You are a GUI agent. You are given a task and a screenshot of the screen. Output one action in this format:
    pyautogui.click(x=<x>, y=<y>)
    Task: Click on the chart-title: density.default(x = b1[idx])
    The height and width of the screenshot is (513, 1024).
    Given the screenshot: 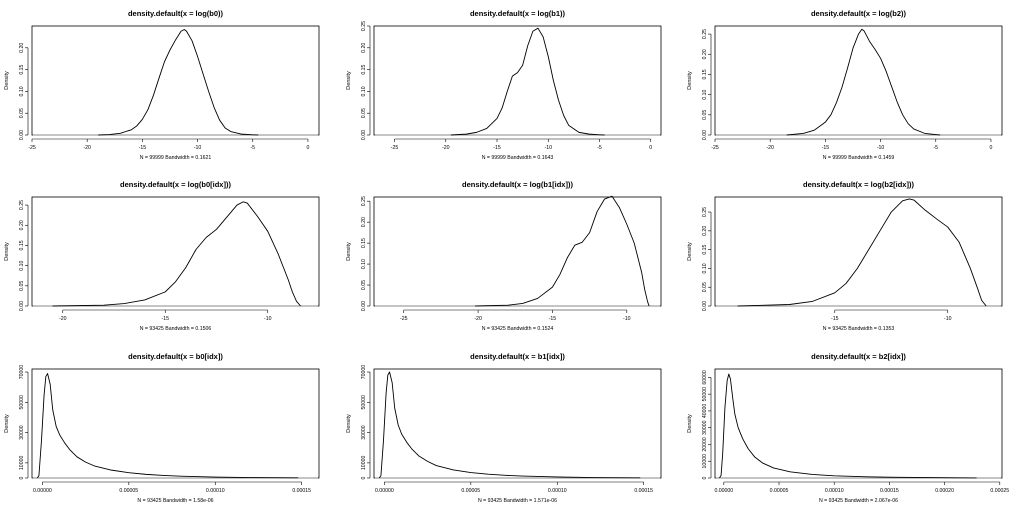 What is the action you would take?
    pyautogui.click(x=517, y=356)
    